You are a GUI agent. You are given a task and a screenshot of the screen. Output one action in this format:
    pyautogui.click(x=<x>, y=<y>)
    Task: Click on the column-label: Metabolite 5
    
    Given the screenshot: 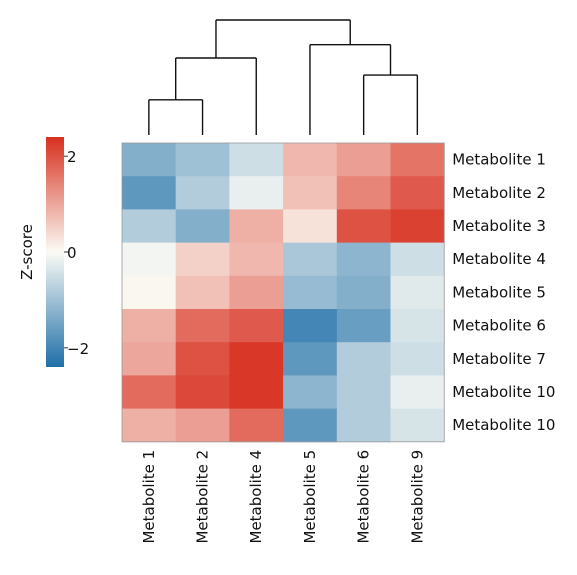 What is the action you would take?
    pyautogui.click(x=310, y=497)
    